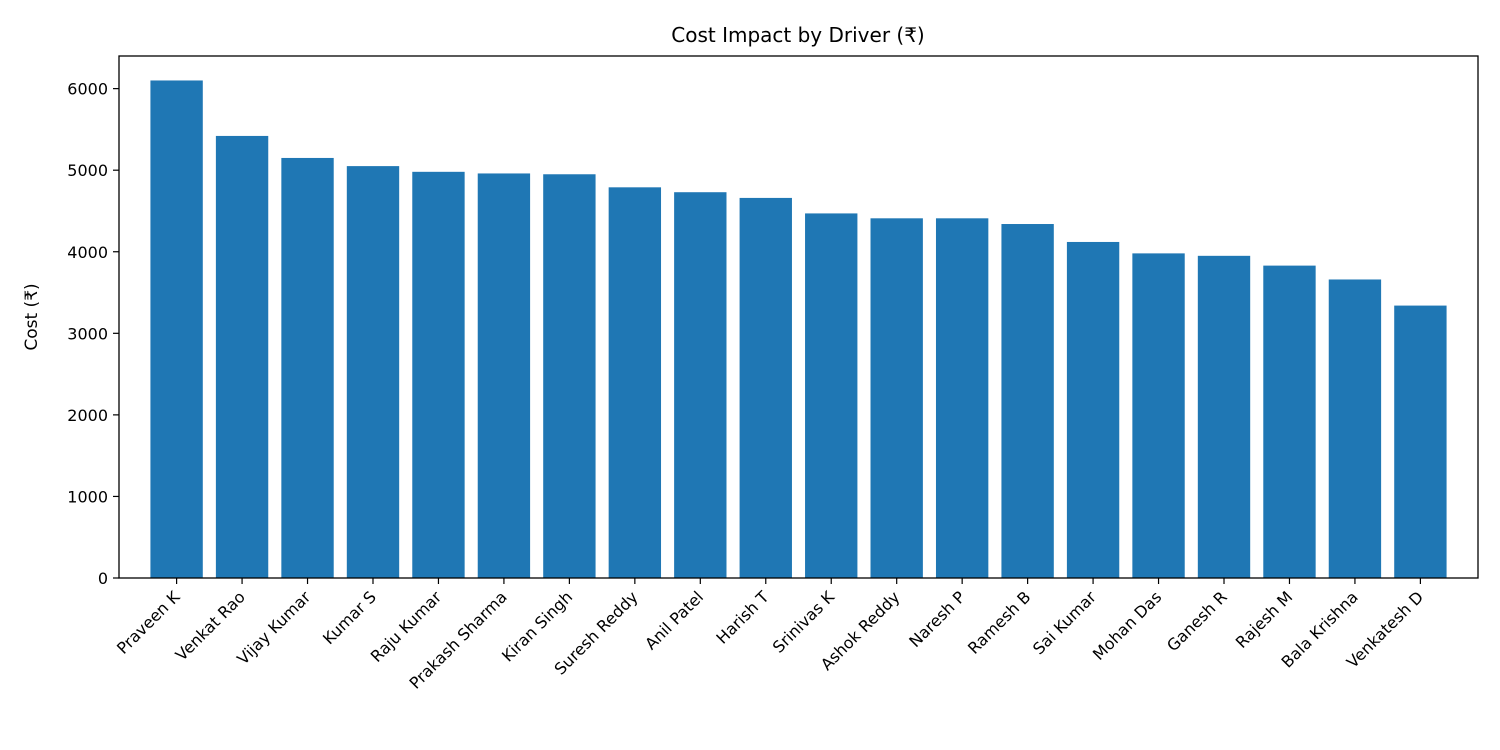  What do you see at coordinates (1064, 622) in the screenshot?
I see `x-tick-label: Sai Kumar` at bounding box center [1064, 622].